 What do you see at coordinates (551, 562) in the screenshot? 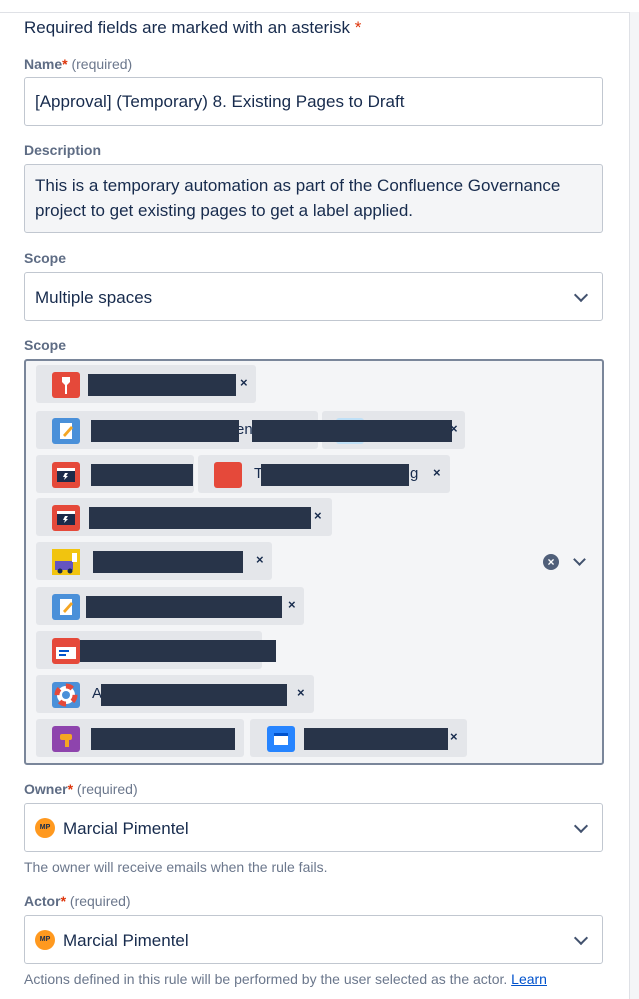
I see `clear-all-icon: ×` at bounding box center [551, 562].